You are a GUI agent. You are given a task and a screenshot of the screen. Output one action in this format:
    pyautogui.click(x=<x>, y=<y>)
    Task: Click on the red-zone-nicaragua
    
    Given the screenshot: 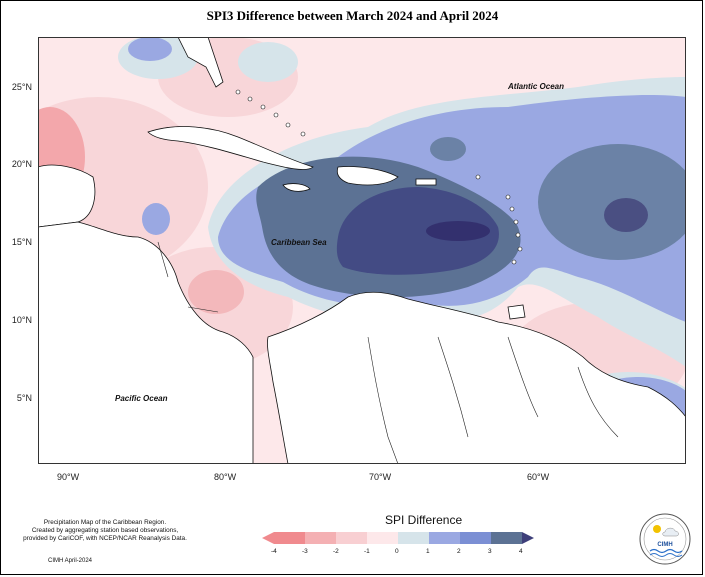 What is the action you would take?
    pyautogui.click(x=216, y=292)
    